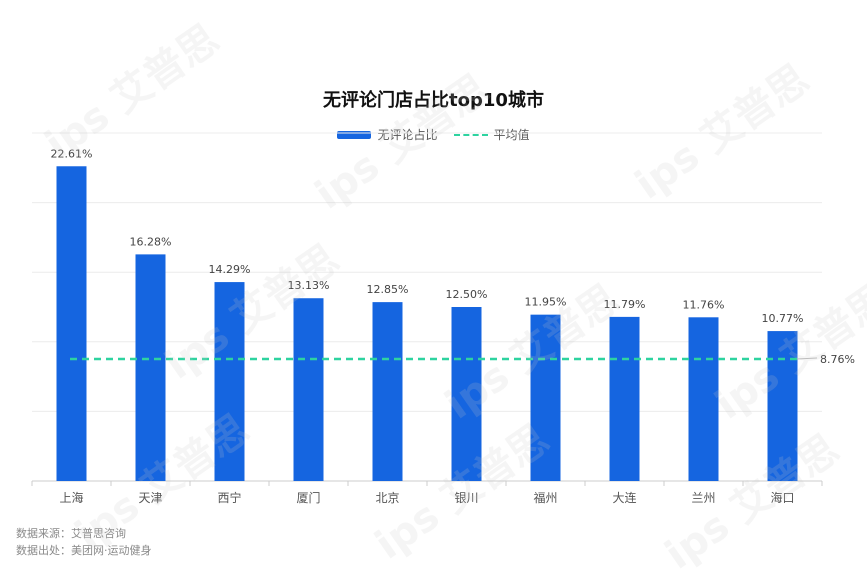  What do you see at coordinates (354, 134) in the screenshot?
I see `legend-bar-swatch` at bounding box center [354, 134].